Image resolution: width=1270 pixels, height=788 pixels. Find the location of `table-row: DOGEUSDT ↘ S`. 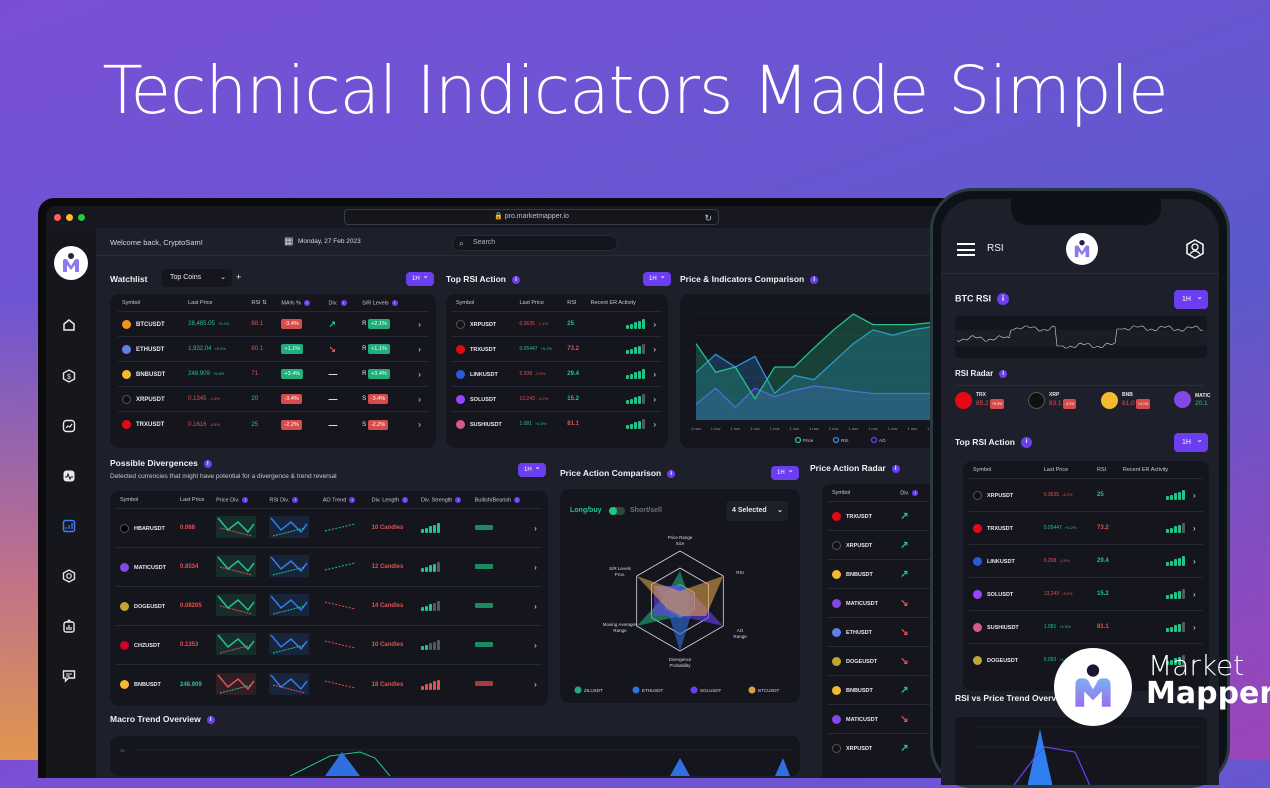

table-row: DOGEUSDT ↘ S is located at coordinates (892, 661).